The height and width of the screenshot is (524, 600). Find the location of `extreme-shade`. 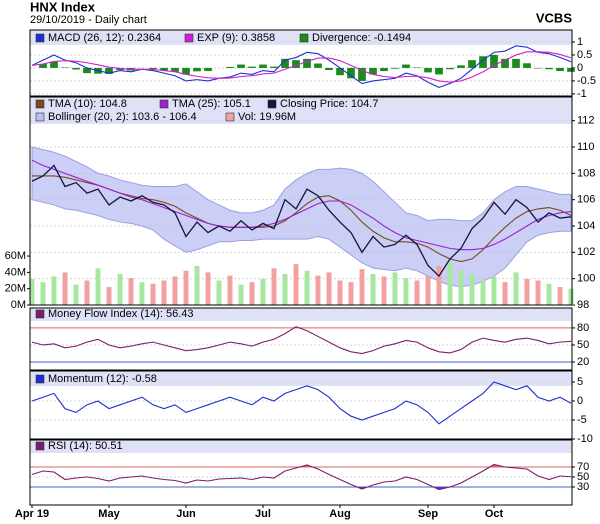

extreme-shade is located at coordinates (301, 488).